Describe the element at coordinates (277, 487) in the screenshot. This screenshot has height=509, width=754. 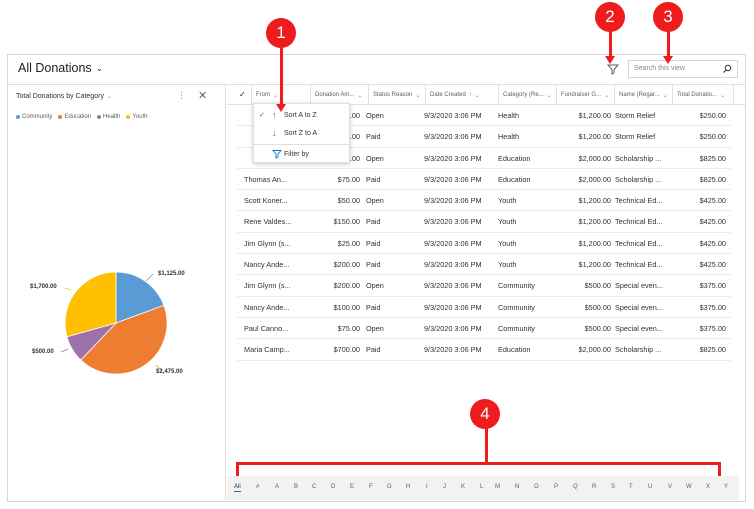
I see `jump-letter-a: A` at that location.